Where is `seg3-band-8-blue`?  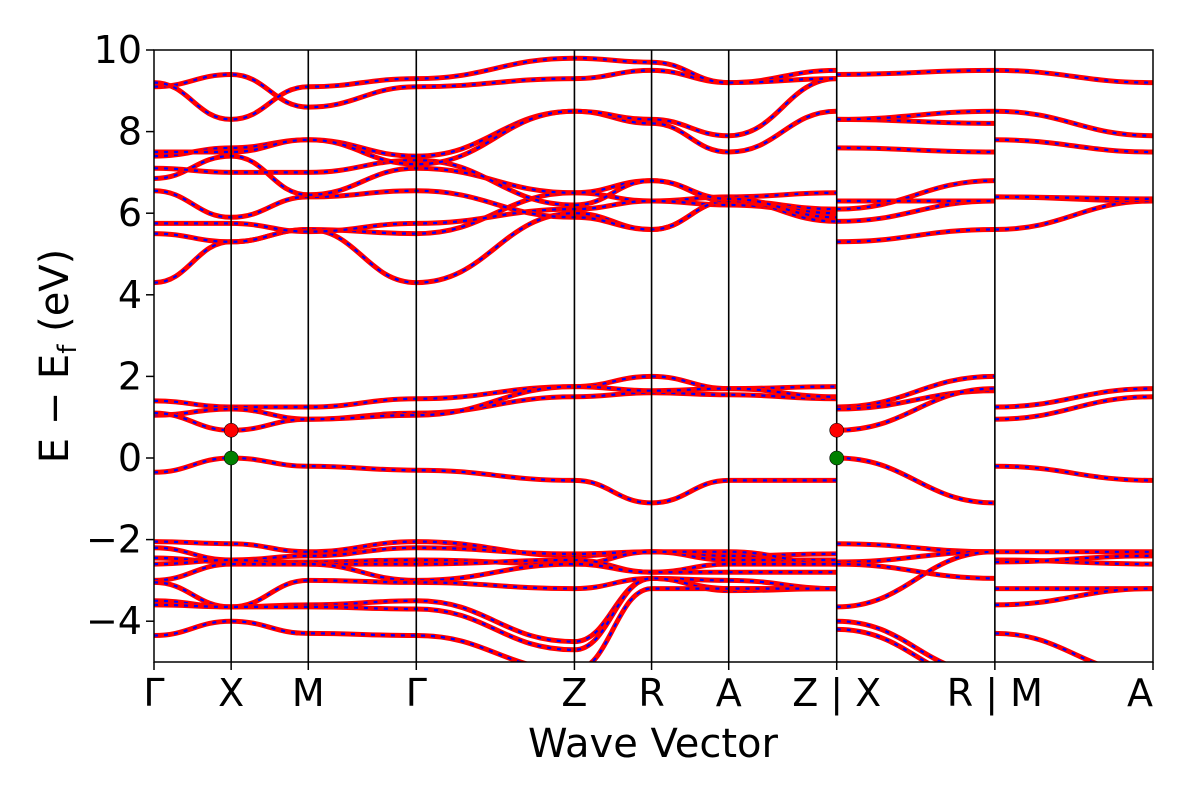 seg3-band-8-blue is located at coordinates (1073, 473).